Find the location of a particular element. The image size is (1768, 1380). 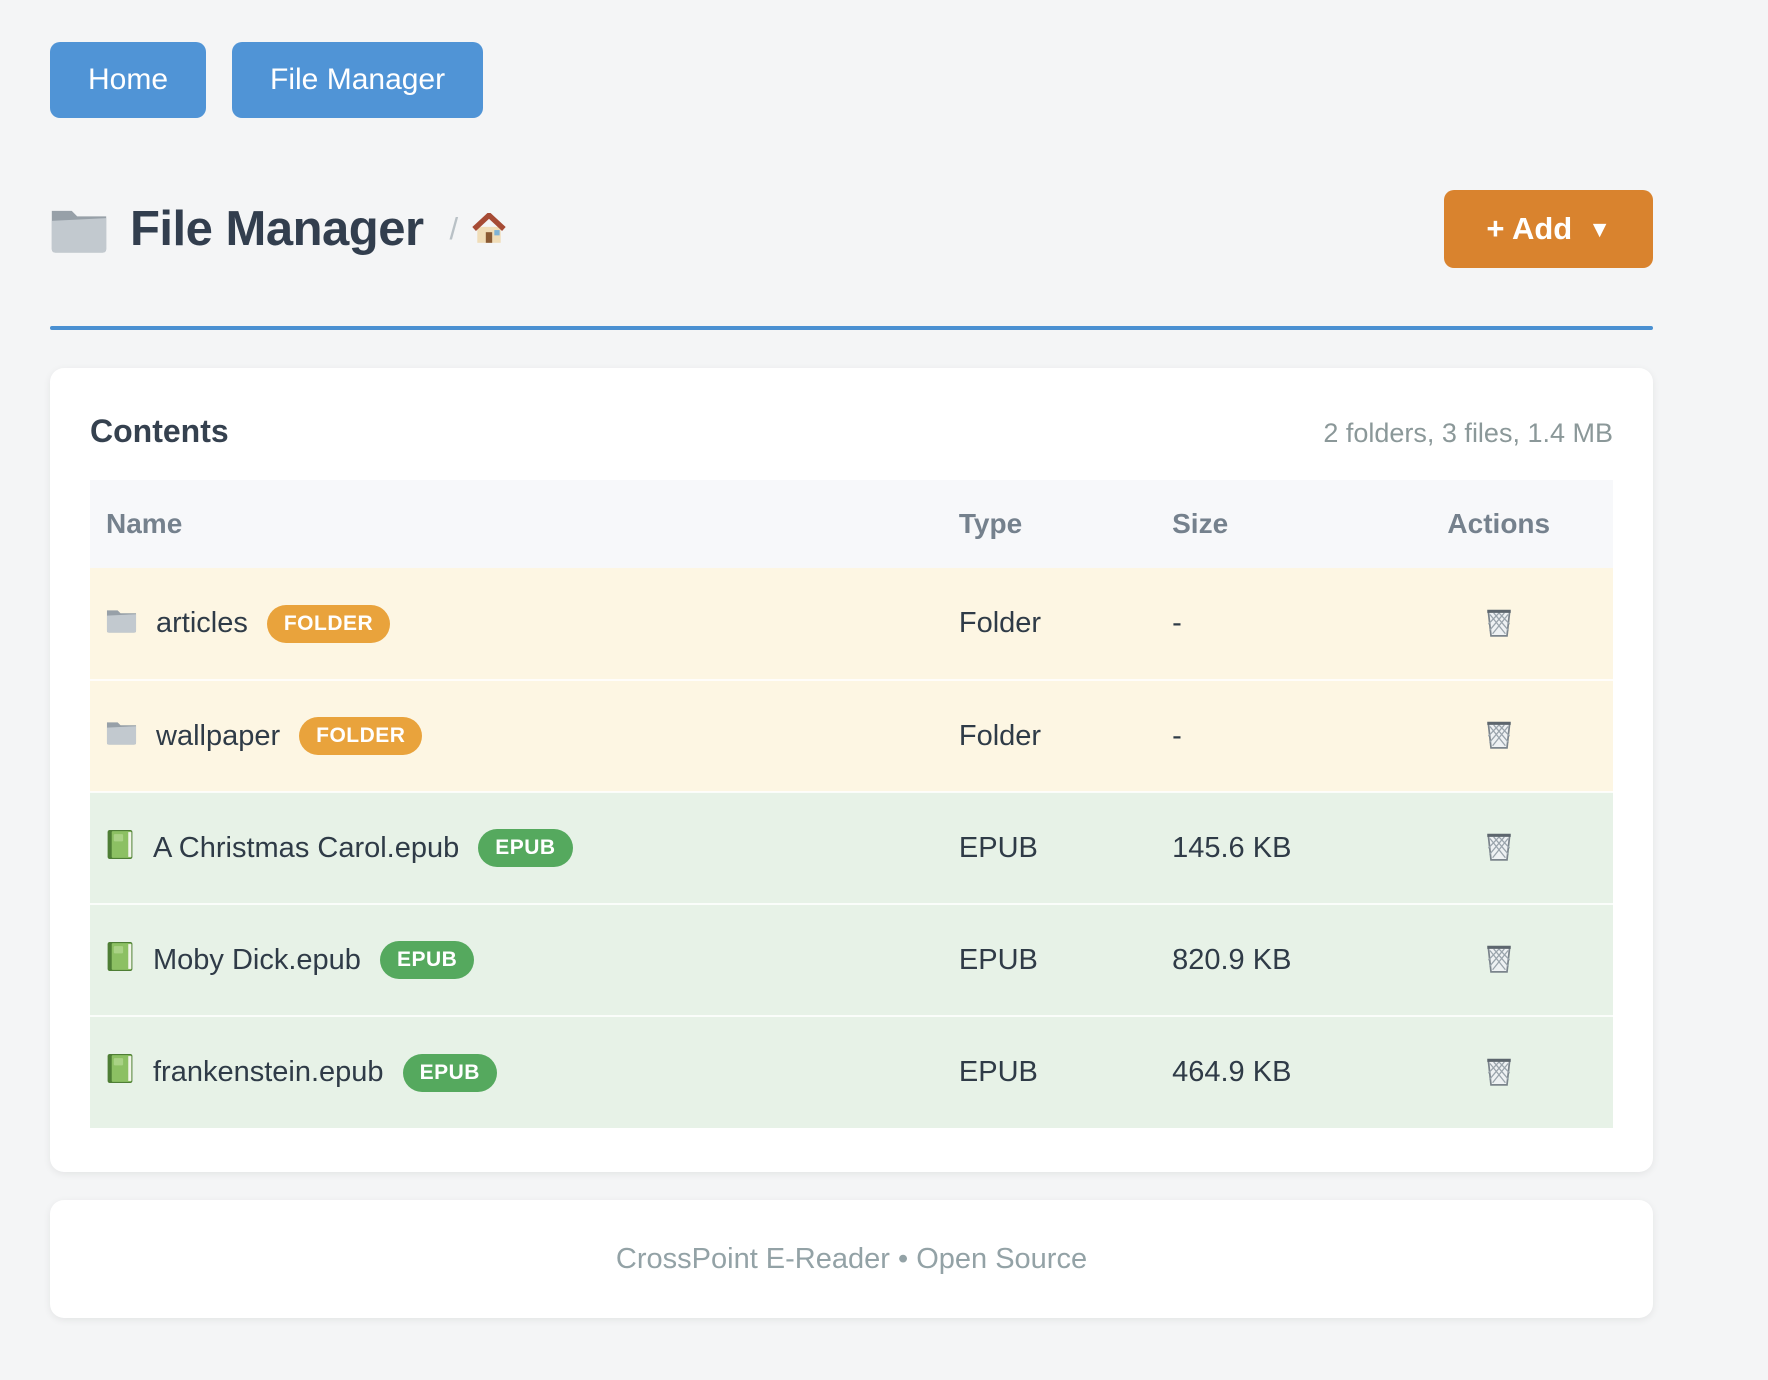

table-row: articles FOLDER Folder - is located at coordinates (851, 624).